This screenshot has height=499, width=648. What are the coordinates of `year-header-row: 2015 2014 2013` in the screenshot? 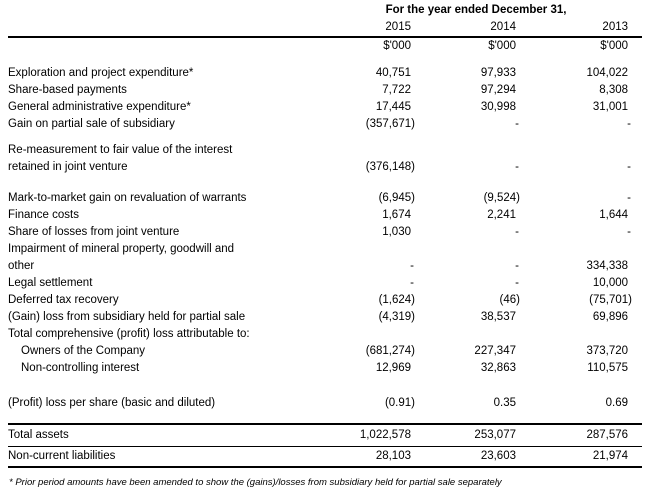 It's located at (325, 28).